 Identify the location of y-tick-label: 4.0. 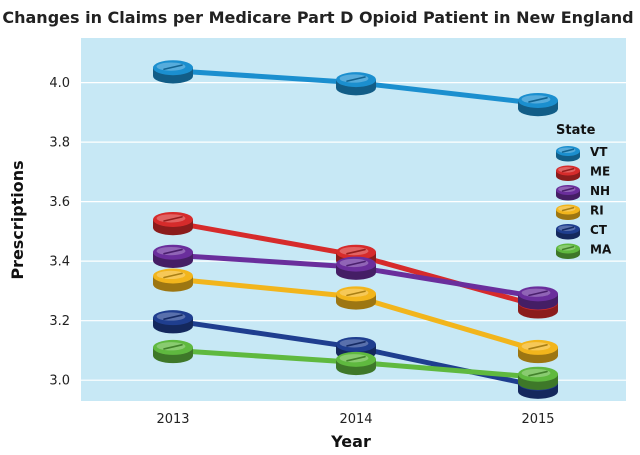
(59, 83).